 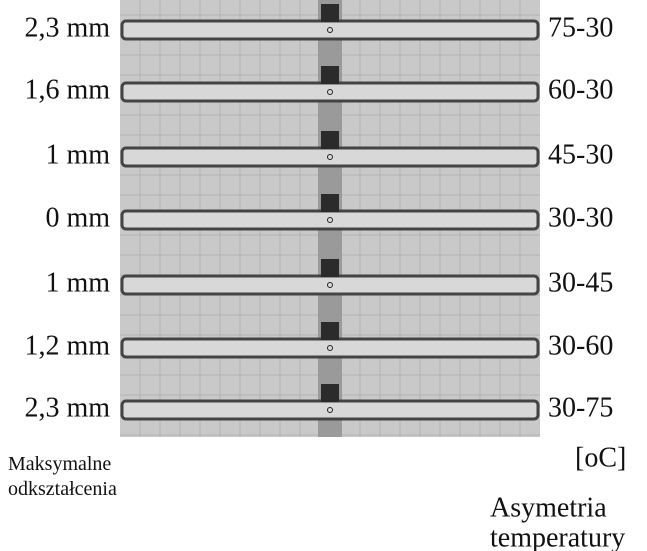 I want to click on deformation-label: 1,2 mm, so click(x=67, y=345).